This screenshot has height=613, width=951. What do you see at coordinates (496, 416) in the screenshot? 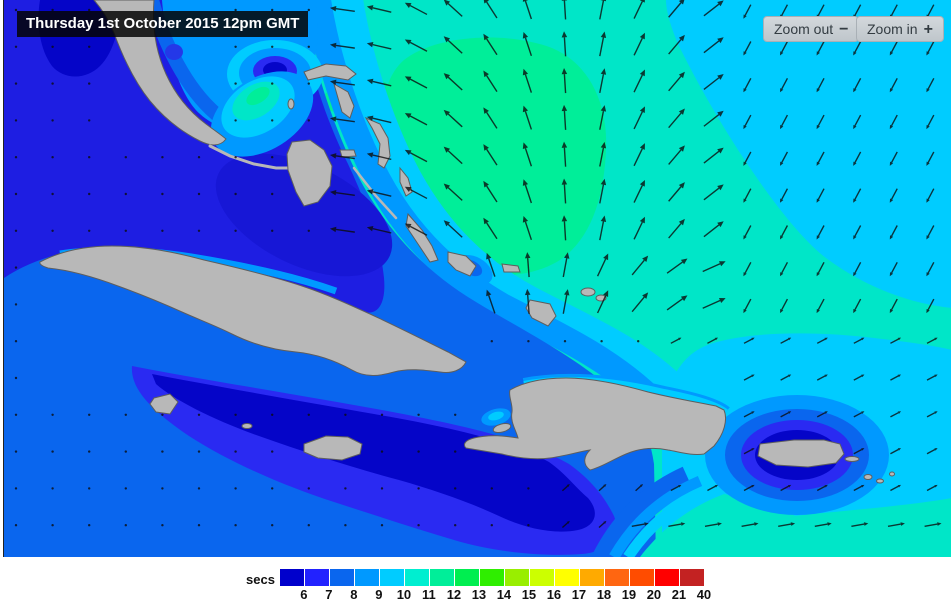
I see `ocean-10s-gonave-spot` at bounding box center [496, 416].